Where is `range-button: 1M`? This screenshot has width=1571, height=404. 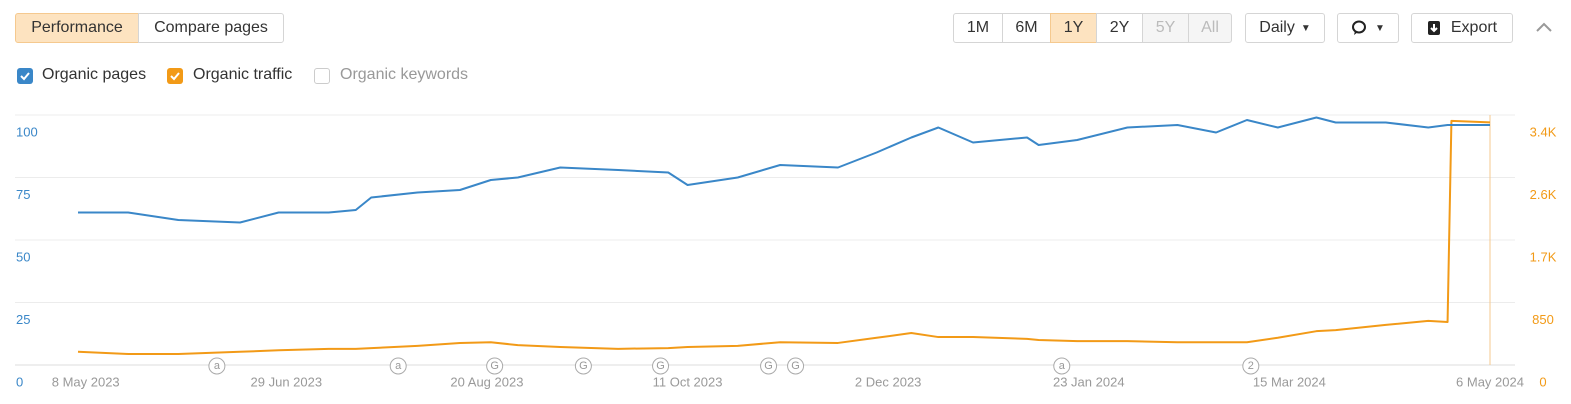
range-button: 1M is located at coordinates (978, 28).